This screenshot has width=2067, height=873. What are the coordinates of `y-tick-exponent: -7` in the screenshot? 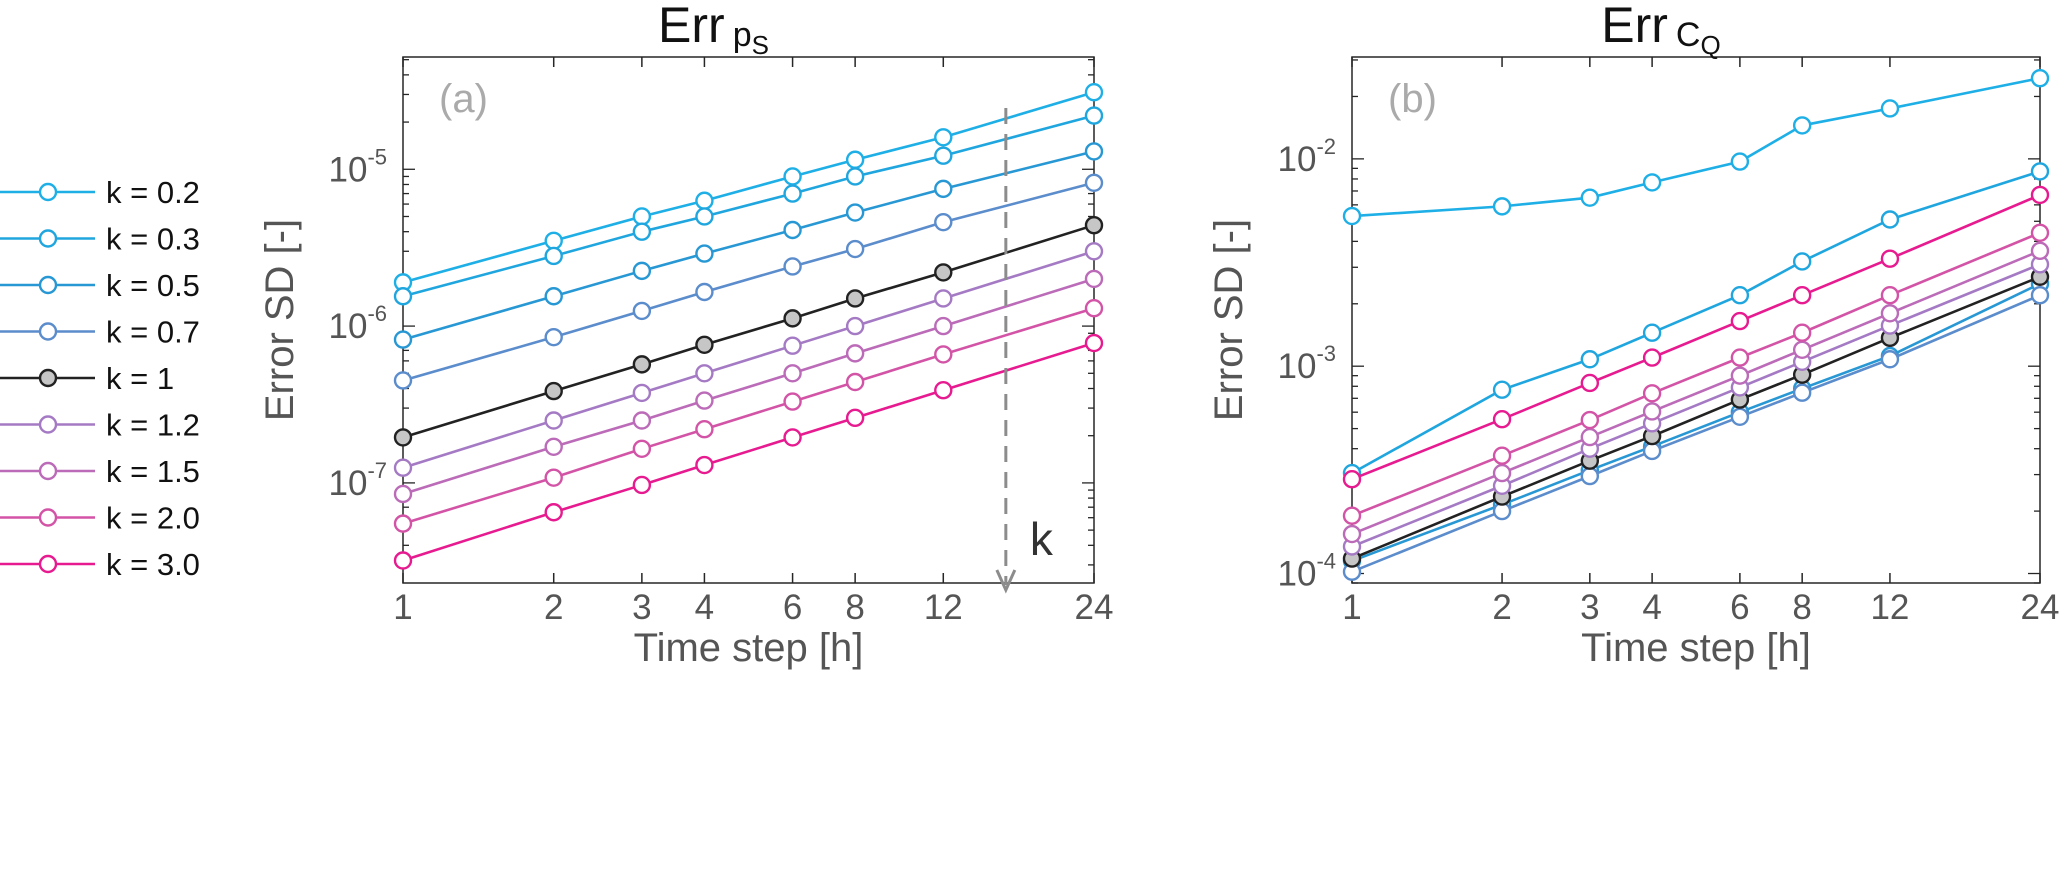 It's located at (377, 470).